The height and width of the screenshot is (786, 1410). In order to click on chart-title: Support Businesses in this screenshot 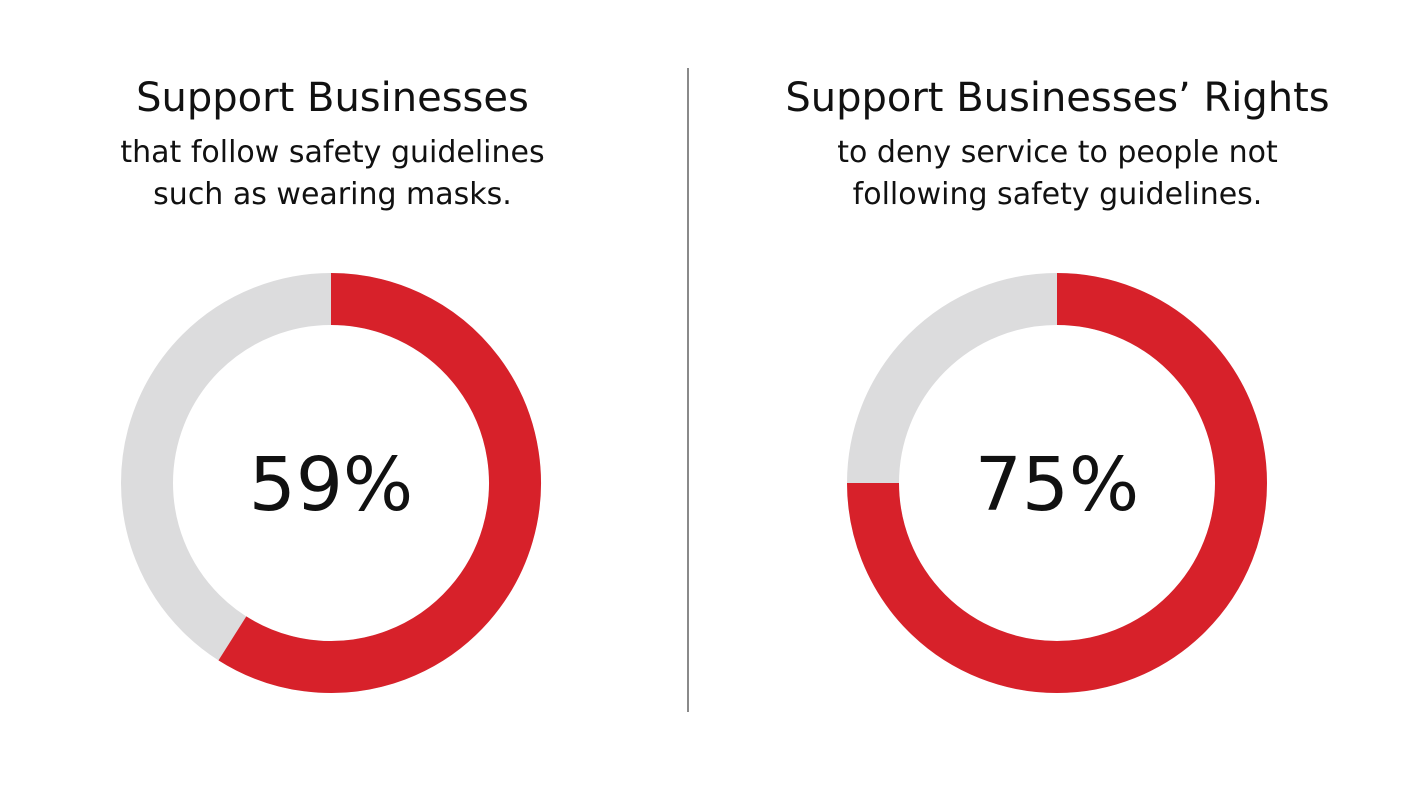, I will do `click(332, 98)`.